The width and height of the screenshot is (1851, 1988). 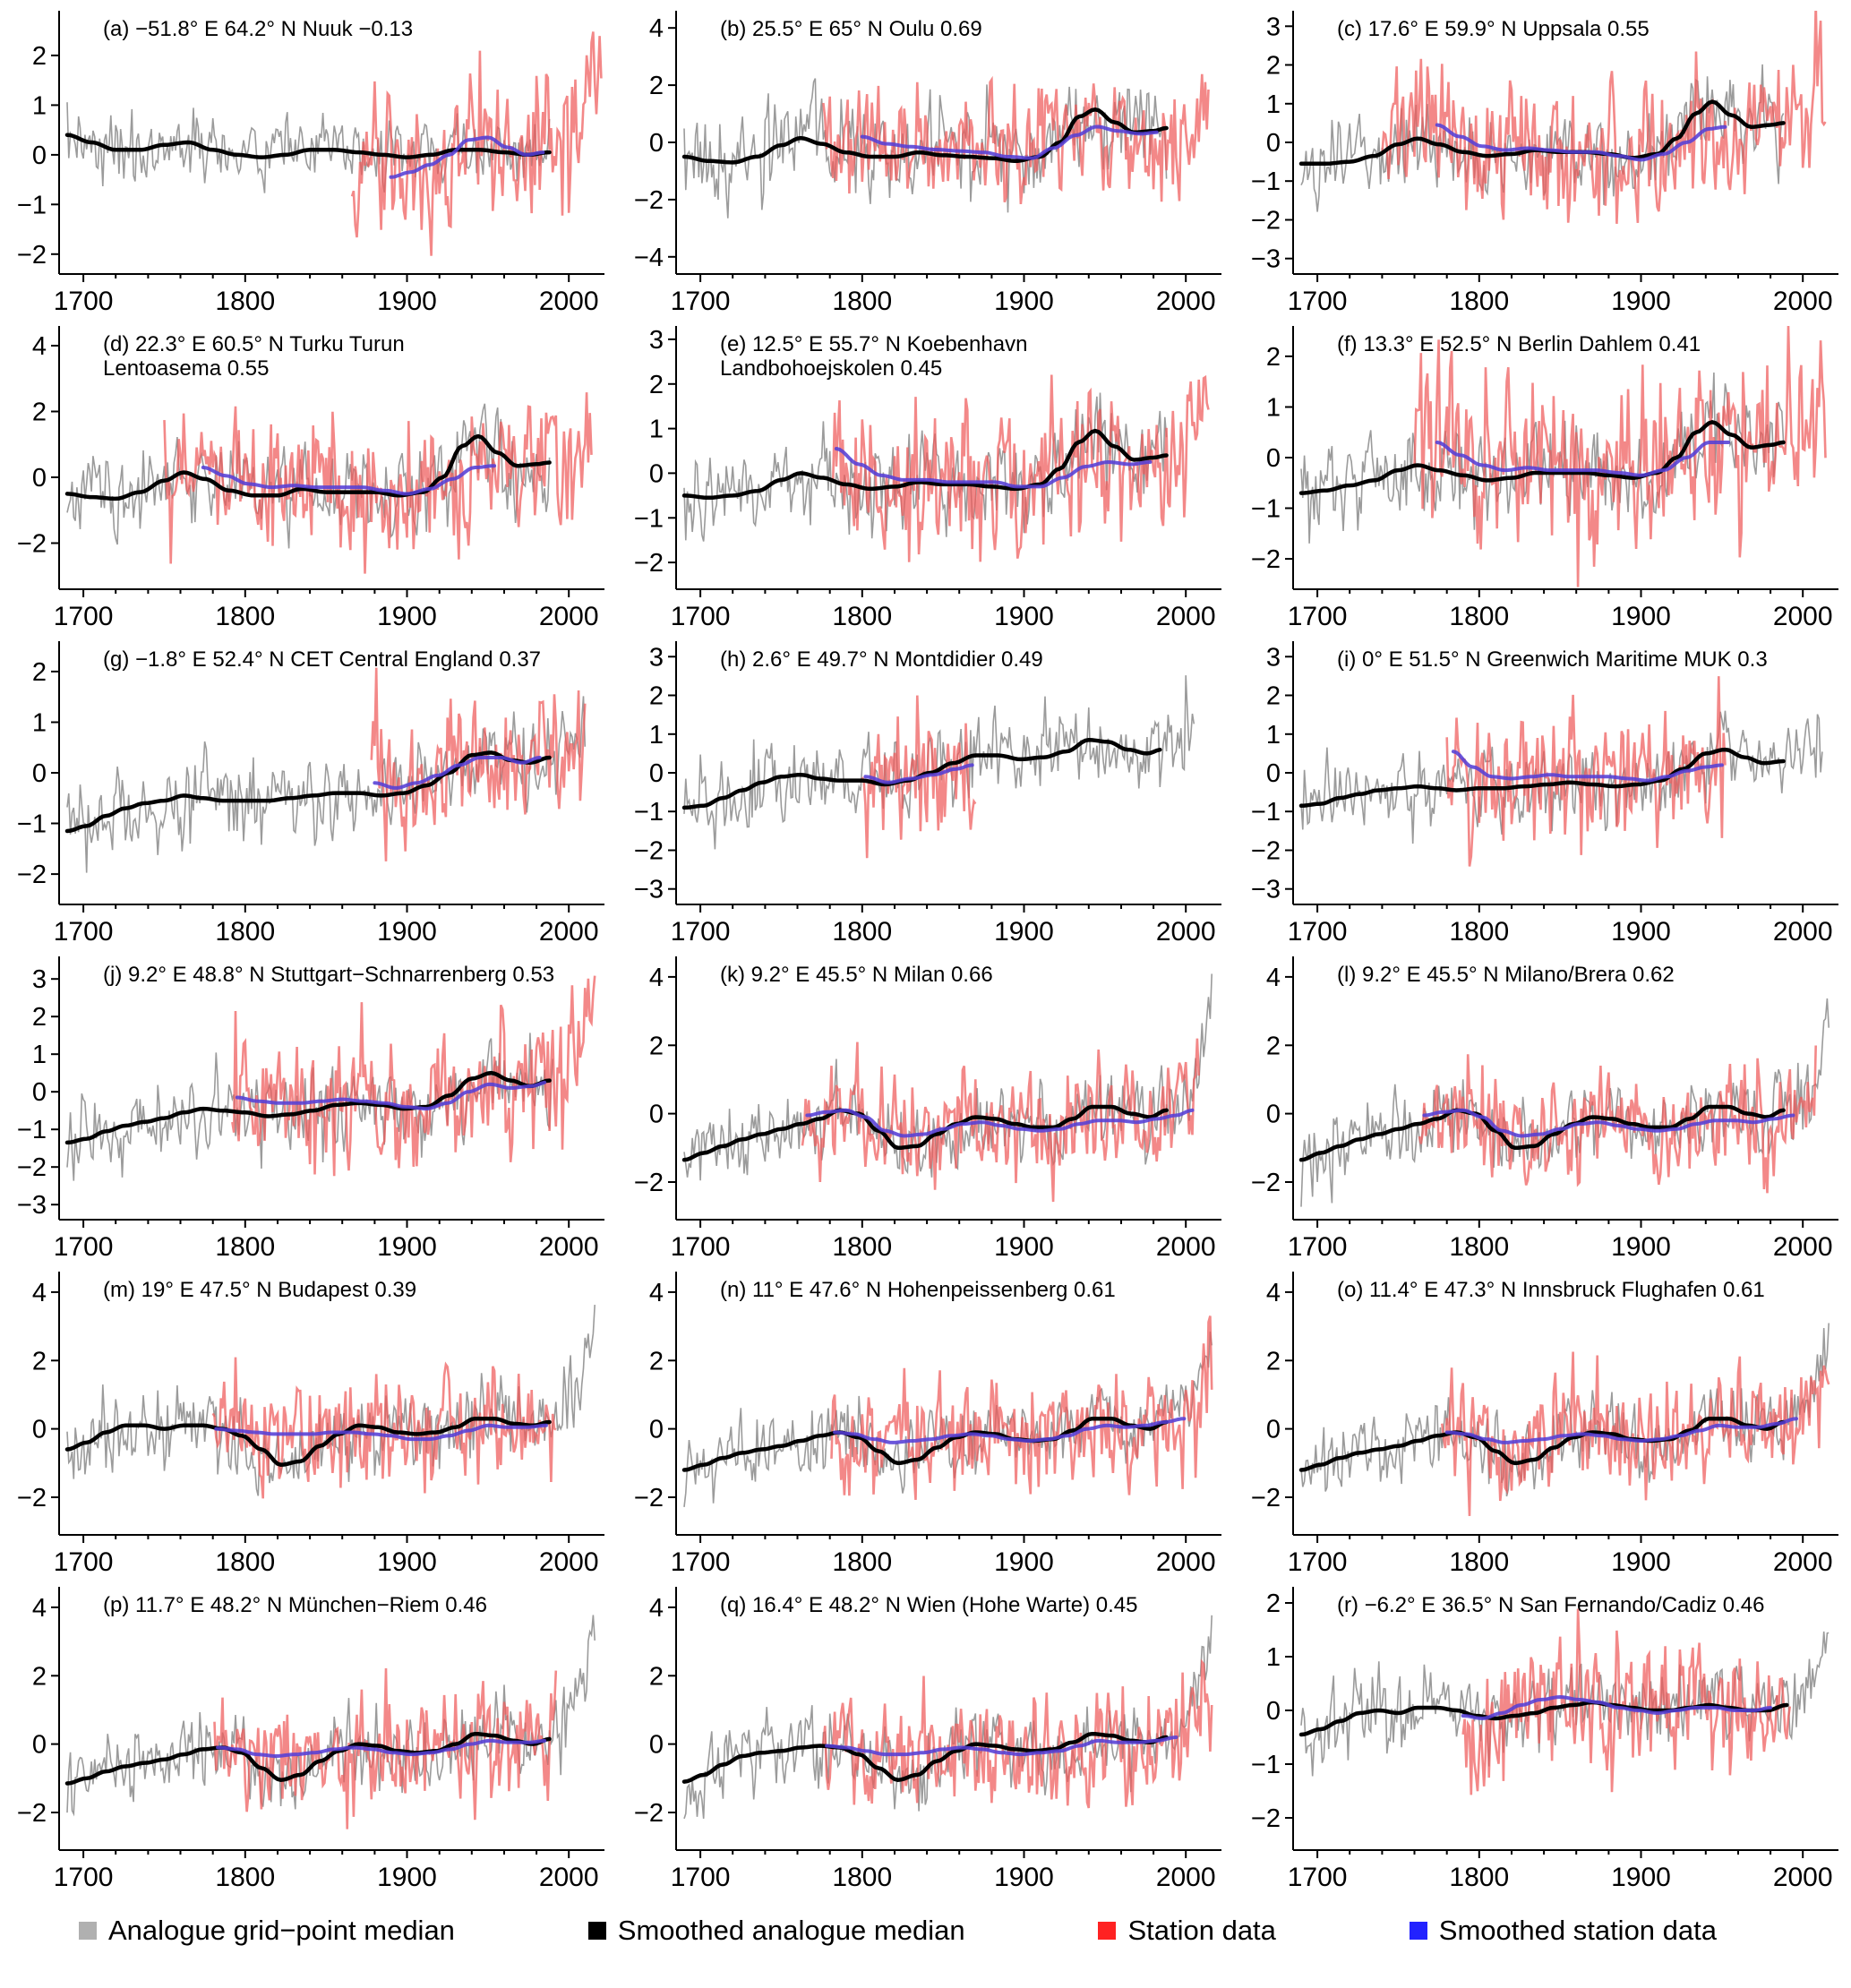 I want to click on legend-item-0: Analogue grid−point median, so click(x=267, y=1931).